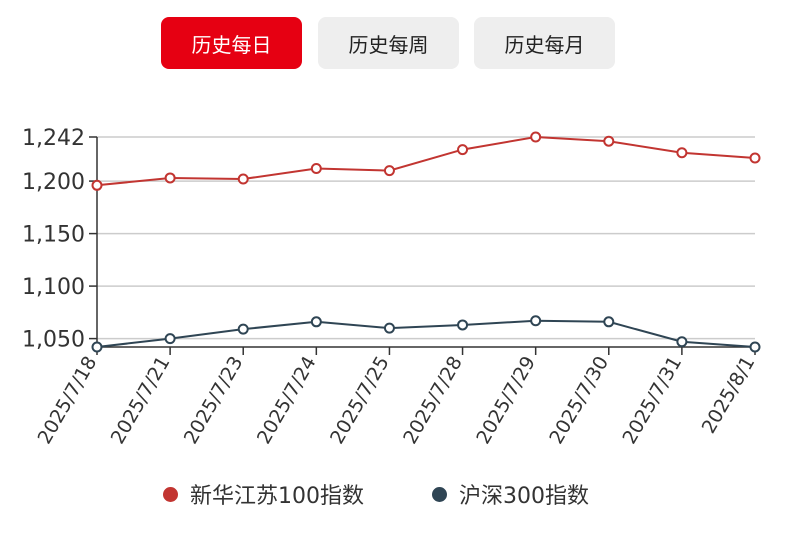 The width and height of the screenshot is (800, 535). I want to click on chart-legend: 新华江苏100指数 沪深300指数, so click(400, 494).